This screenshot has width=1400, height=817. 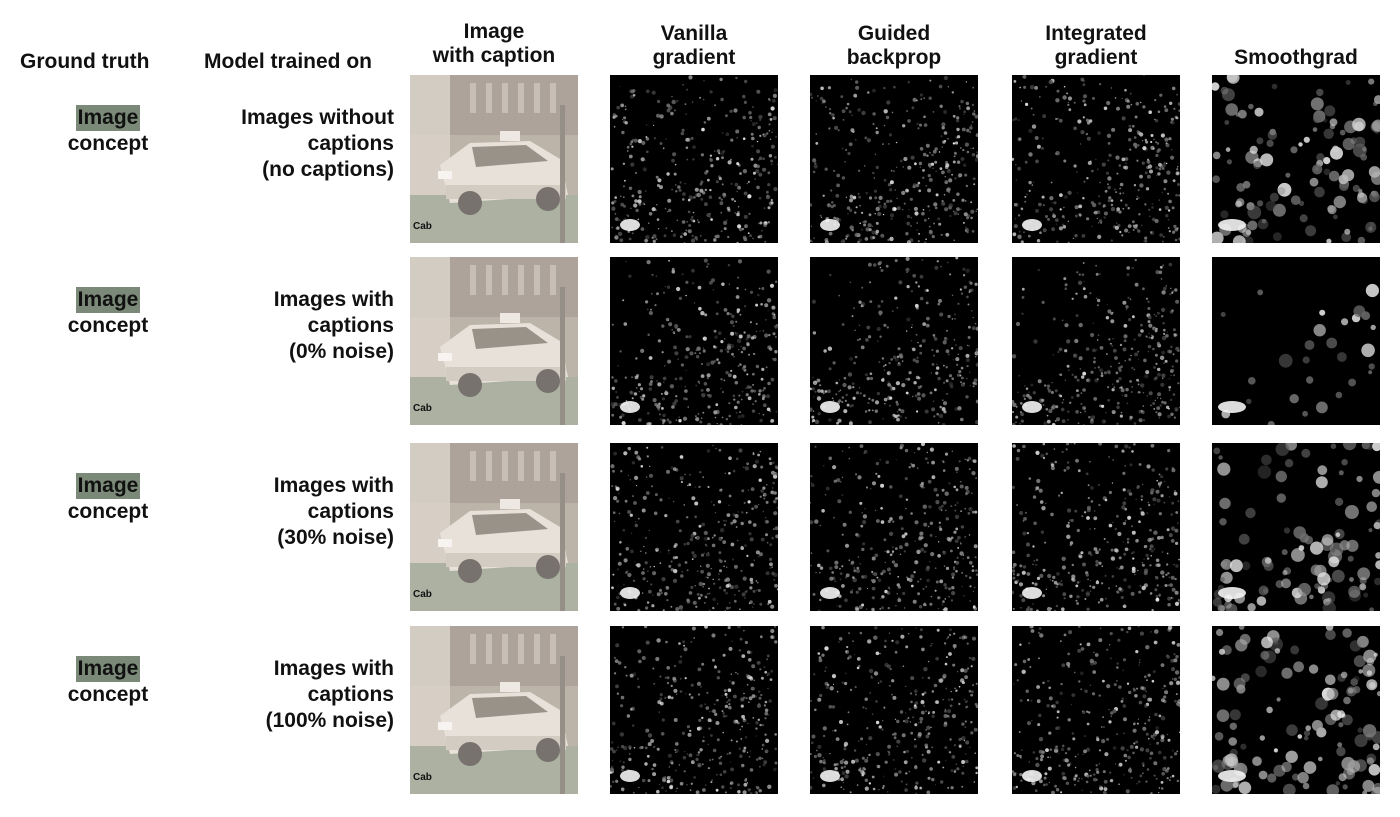 What do you see at coordinates (85, 61) in the screenshot?
I see `header-ground-truth: Ground truth` at bounding box center [85, 61].